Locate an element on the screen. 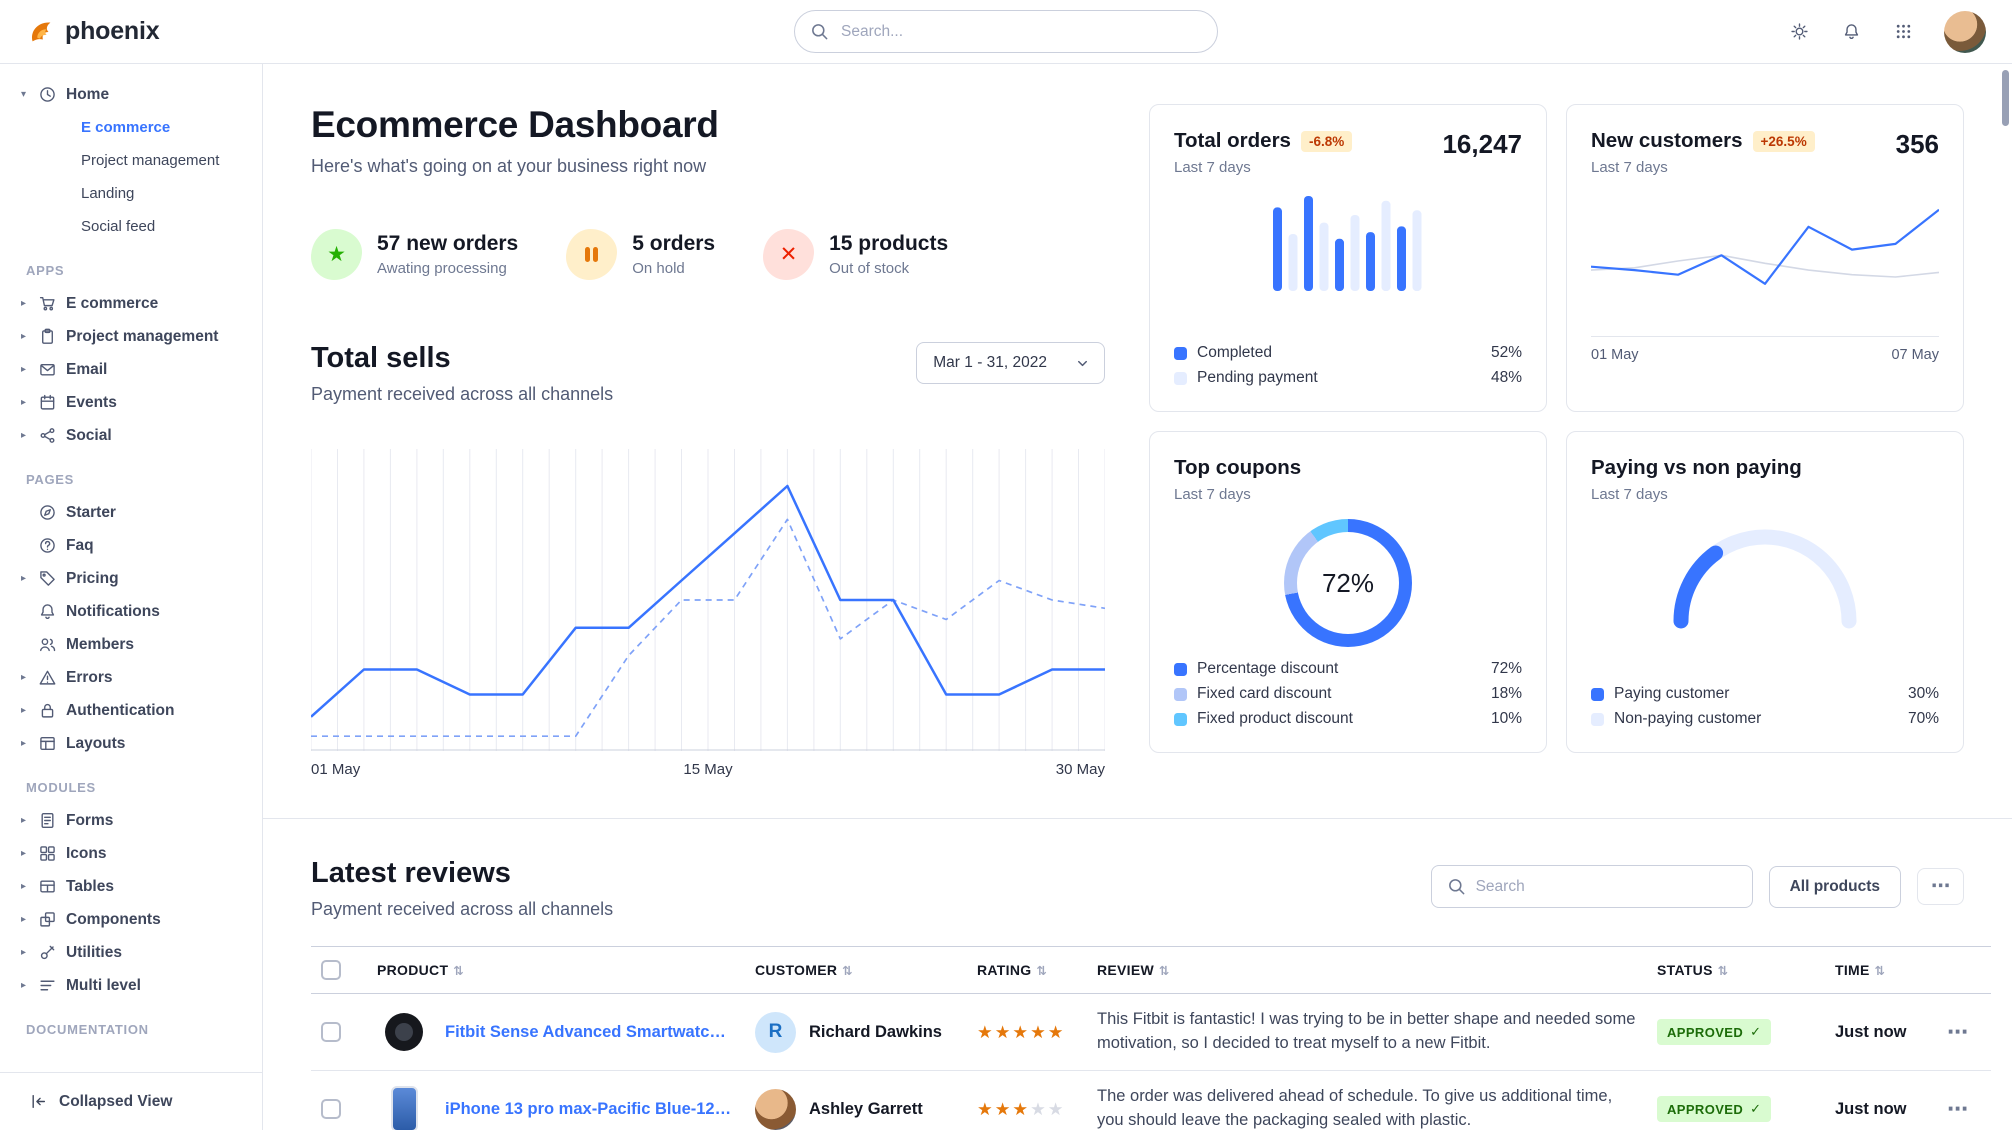 The width and height of the screenshot is (2012, 1130). sidebar-item-events: ▸ Events is located at coordinates (131, 402).